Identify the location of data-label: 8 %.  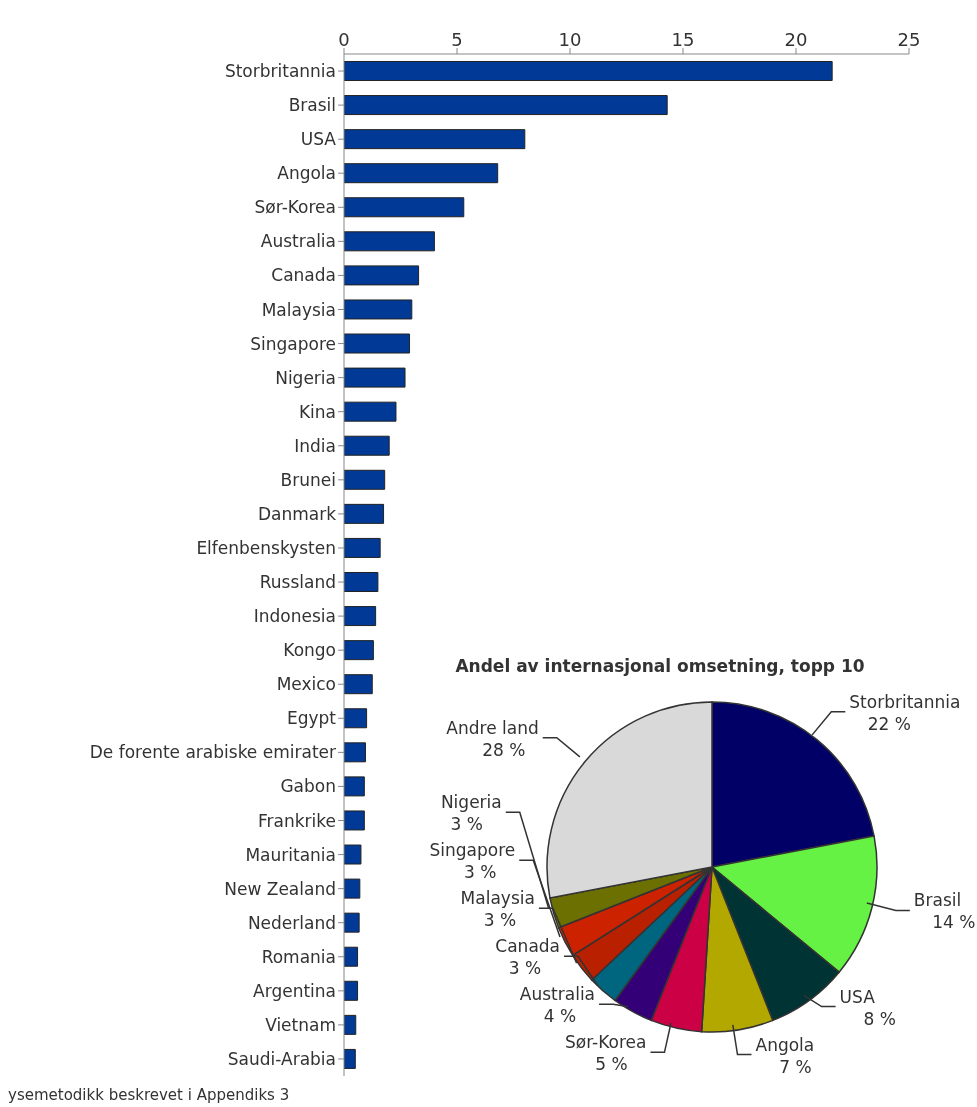
(879, 1018).